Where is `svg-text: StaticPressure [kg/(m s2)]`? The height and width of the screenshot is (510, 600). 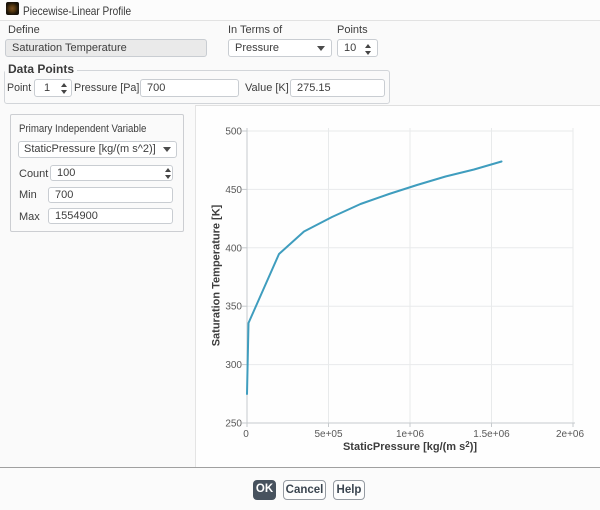 svg-text: StaticPressure [kg/(m s2)] is located at coordinates (410, 446).